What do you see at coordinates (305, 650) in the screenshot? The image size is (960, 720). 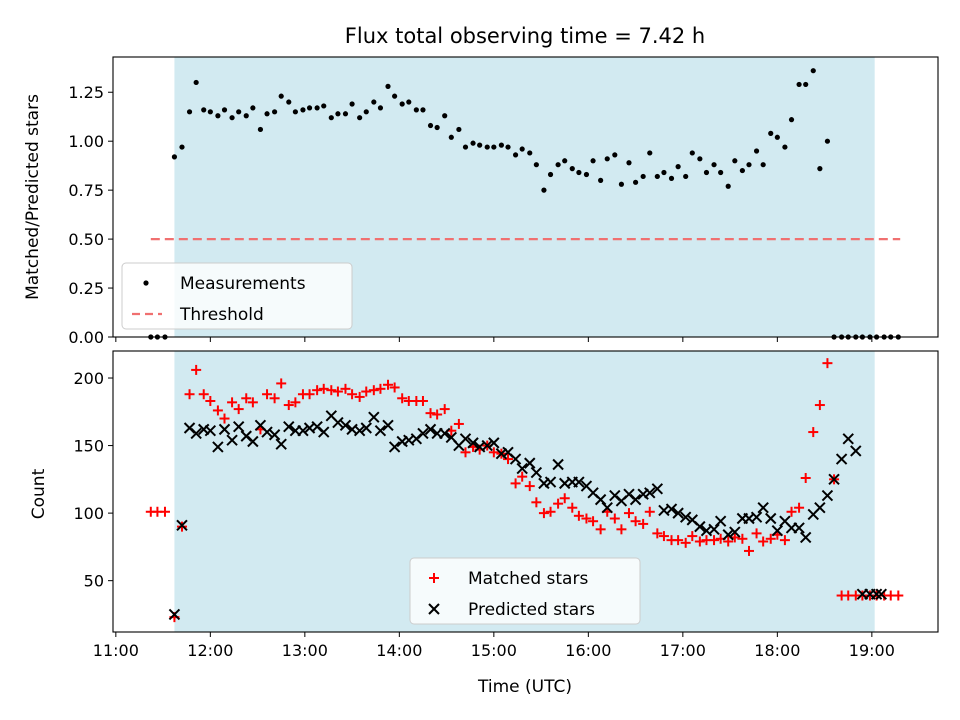 I see `x-tick-label: 13:00` at bounding box center [305, 650].